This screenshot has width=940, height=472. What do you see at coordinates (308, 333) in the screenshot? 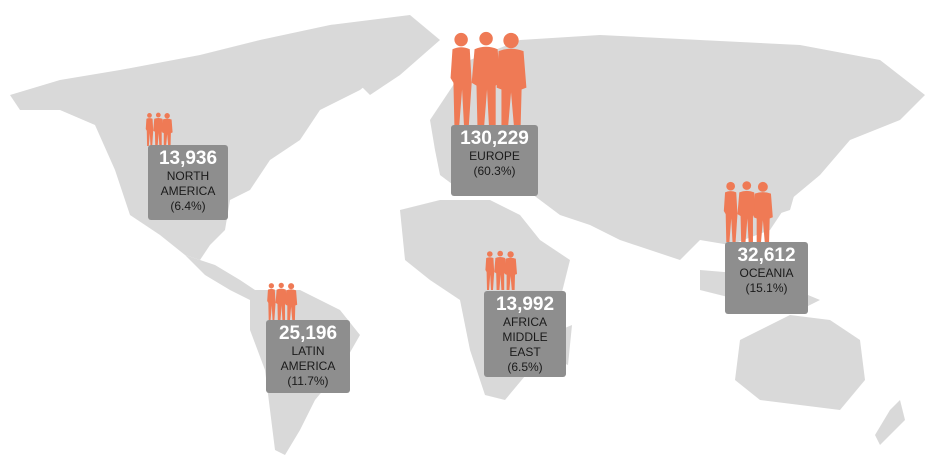
I see `region-value: 25,196` at bounding box center [308, 333].